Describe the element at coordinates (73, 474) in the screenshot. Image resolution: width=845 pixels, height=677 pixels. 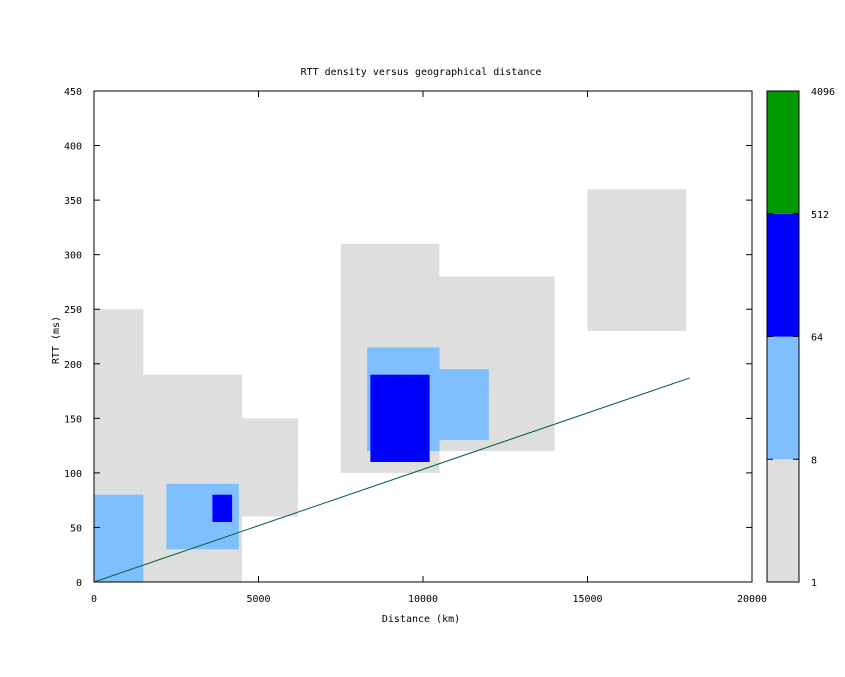
I see `y-tick-label: 100` at that location.